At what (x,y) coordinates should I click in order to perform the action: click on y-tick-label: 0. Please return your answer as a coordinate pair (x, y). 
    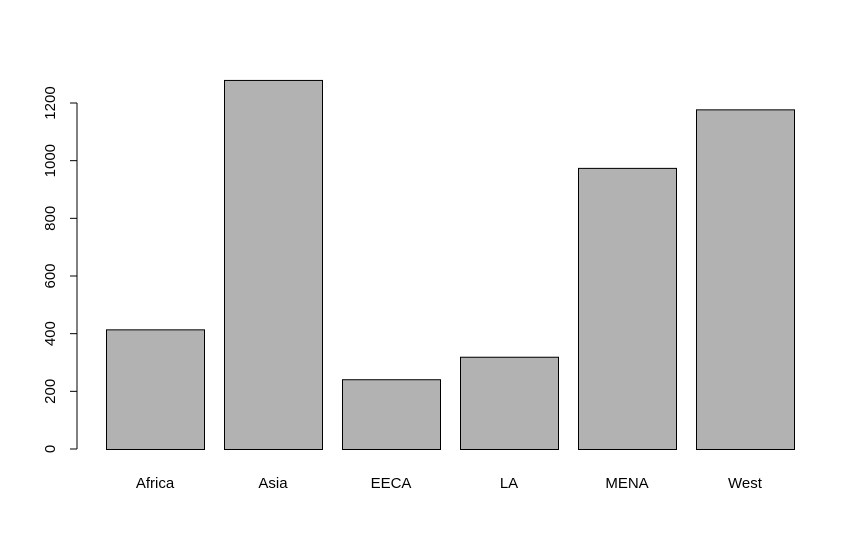
    Looking at the image, I should click on (50, 449).